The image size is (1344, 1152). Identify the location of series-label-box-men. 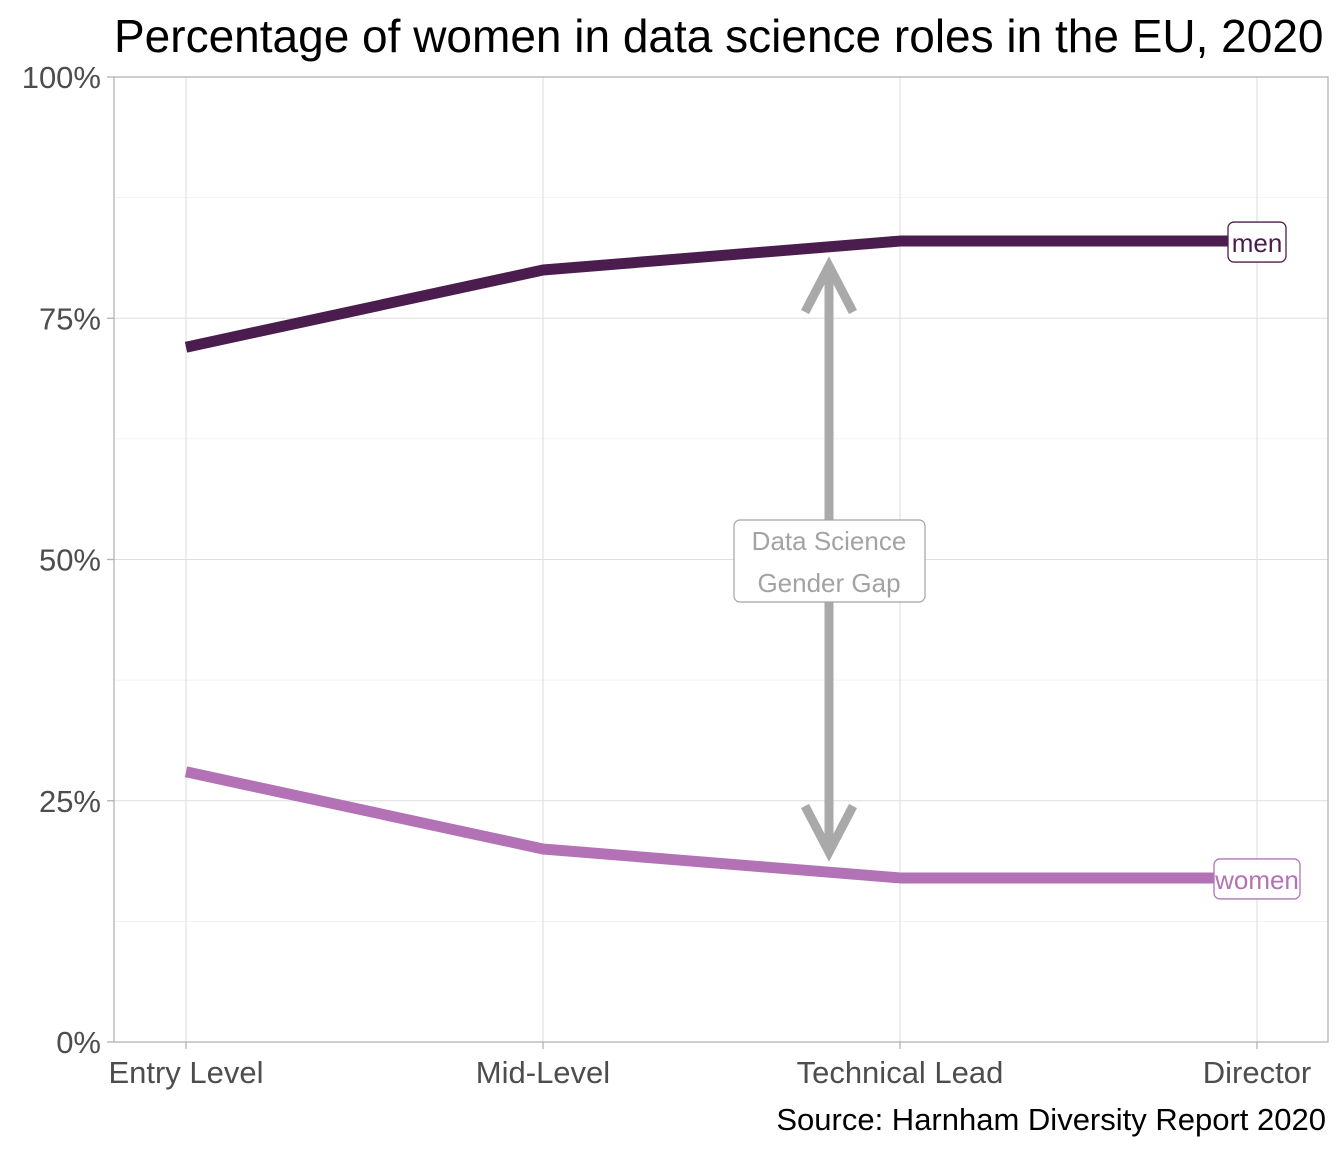
(1257, 242).